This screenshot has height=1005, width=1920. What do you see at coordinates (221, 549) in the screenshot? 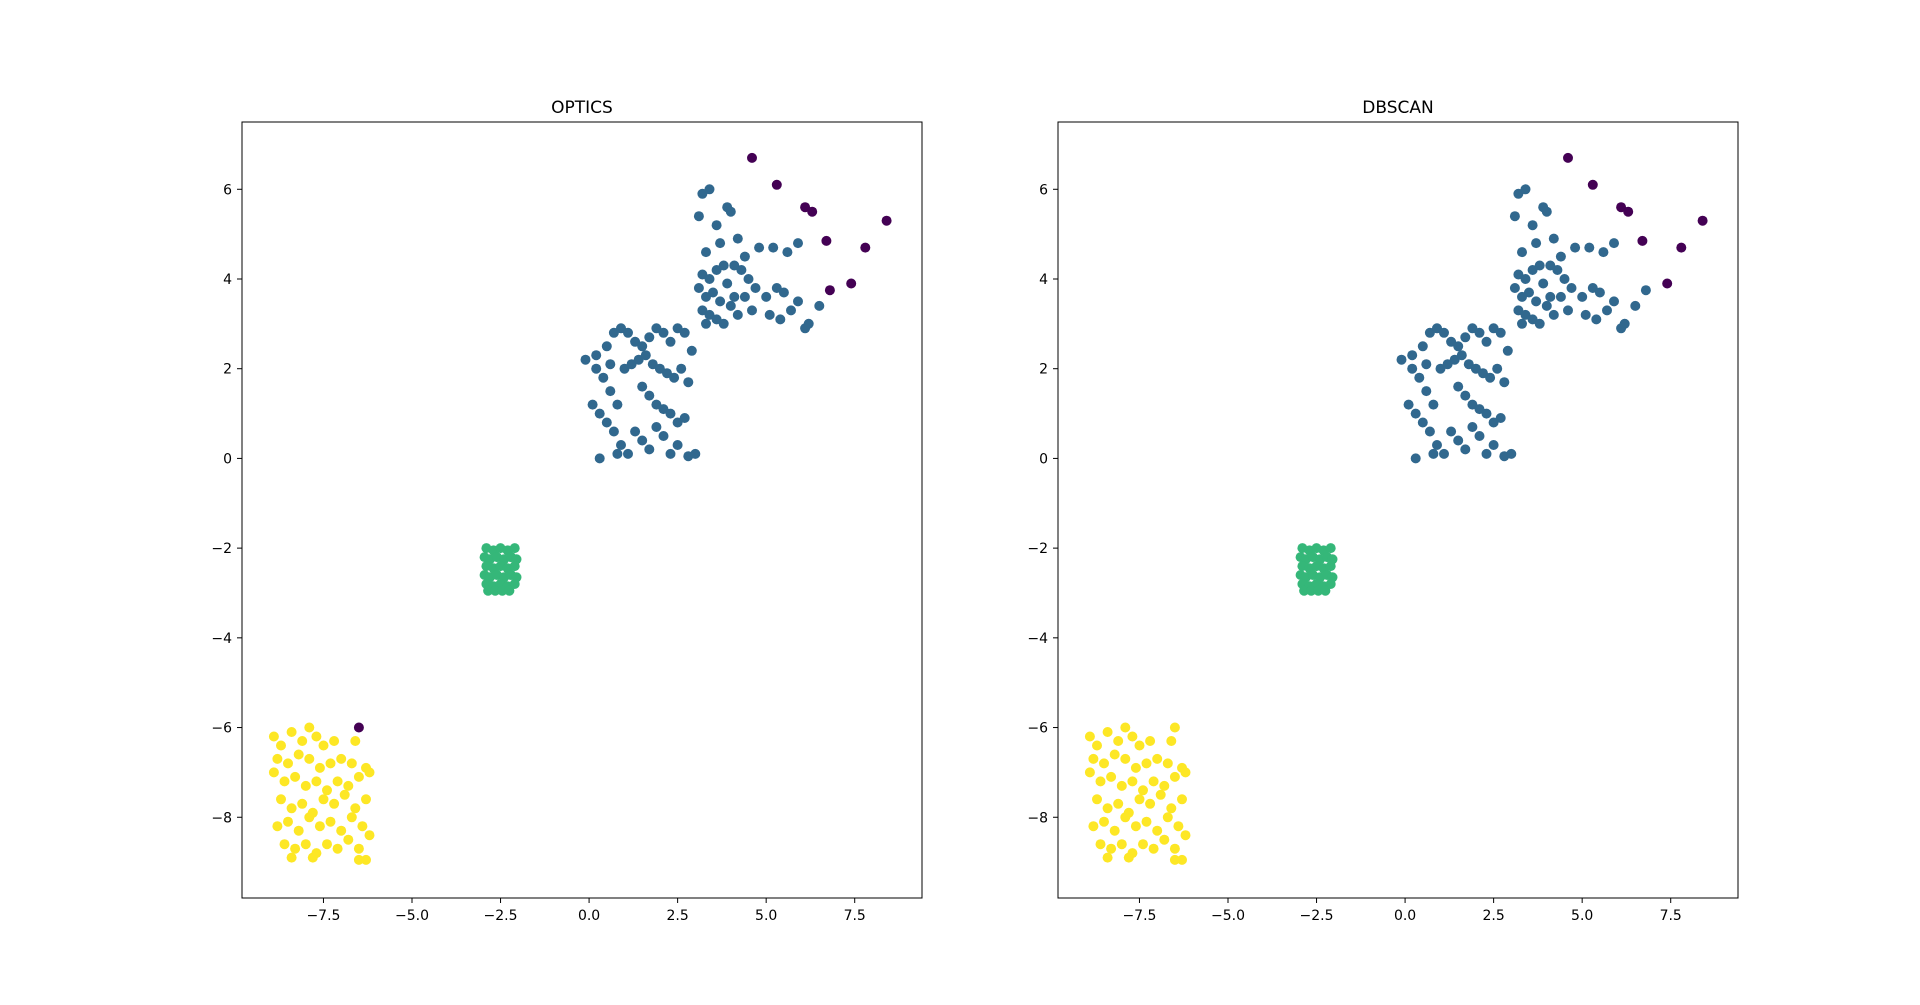
I see `optics-y-tick-label-3: −2` at bounding box center [221, 549].